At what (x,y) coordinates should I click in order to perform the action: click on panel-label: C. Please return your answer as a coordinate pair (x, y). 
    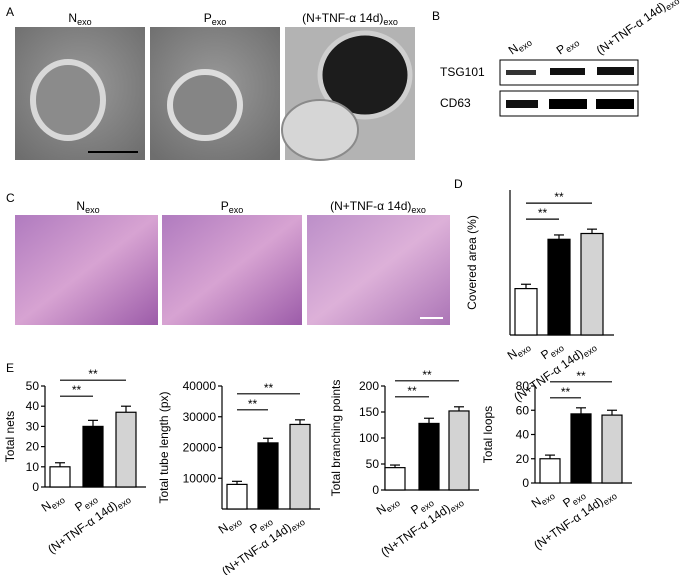
    Looking at the image, I should click on (10, 198).